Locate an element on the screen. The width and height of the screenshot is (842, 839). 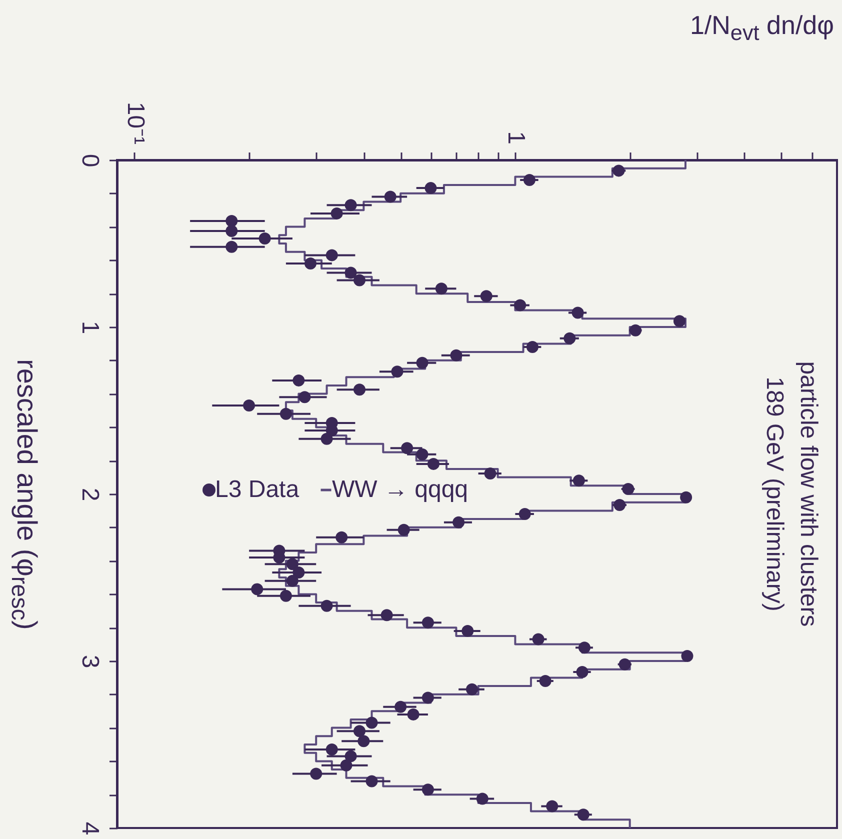
y-tick-label: 3 is located at coordinates (90, 661).